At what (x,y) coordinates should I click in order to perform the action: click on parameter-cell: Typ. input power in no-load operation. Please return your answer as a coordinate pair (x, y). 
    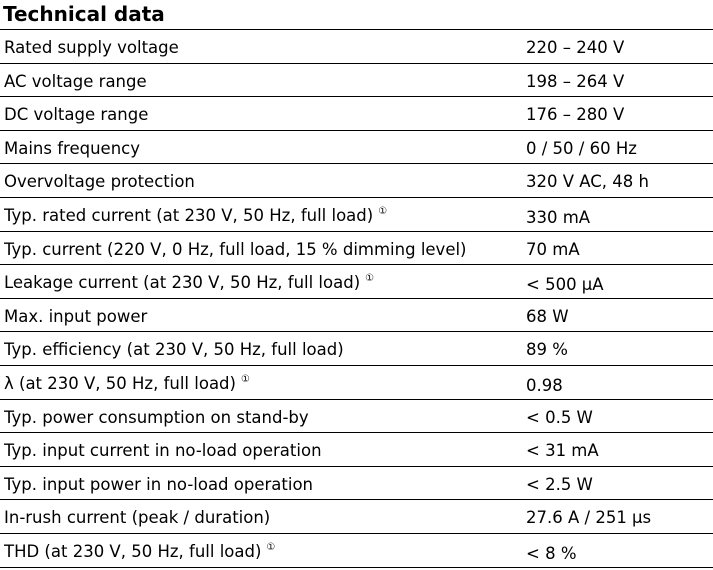
    Looking at the image, I should click on (260, 483).